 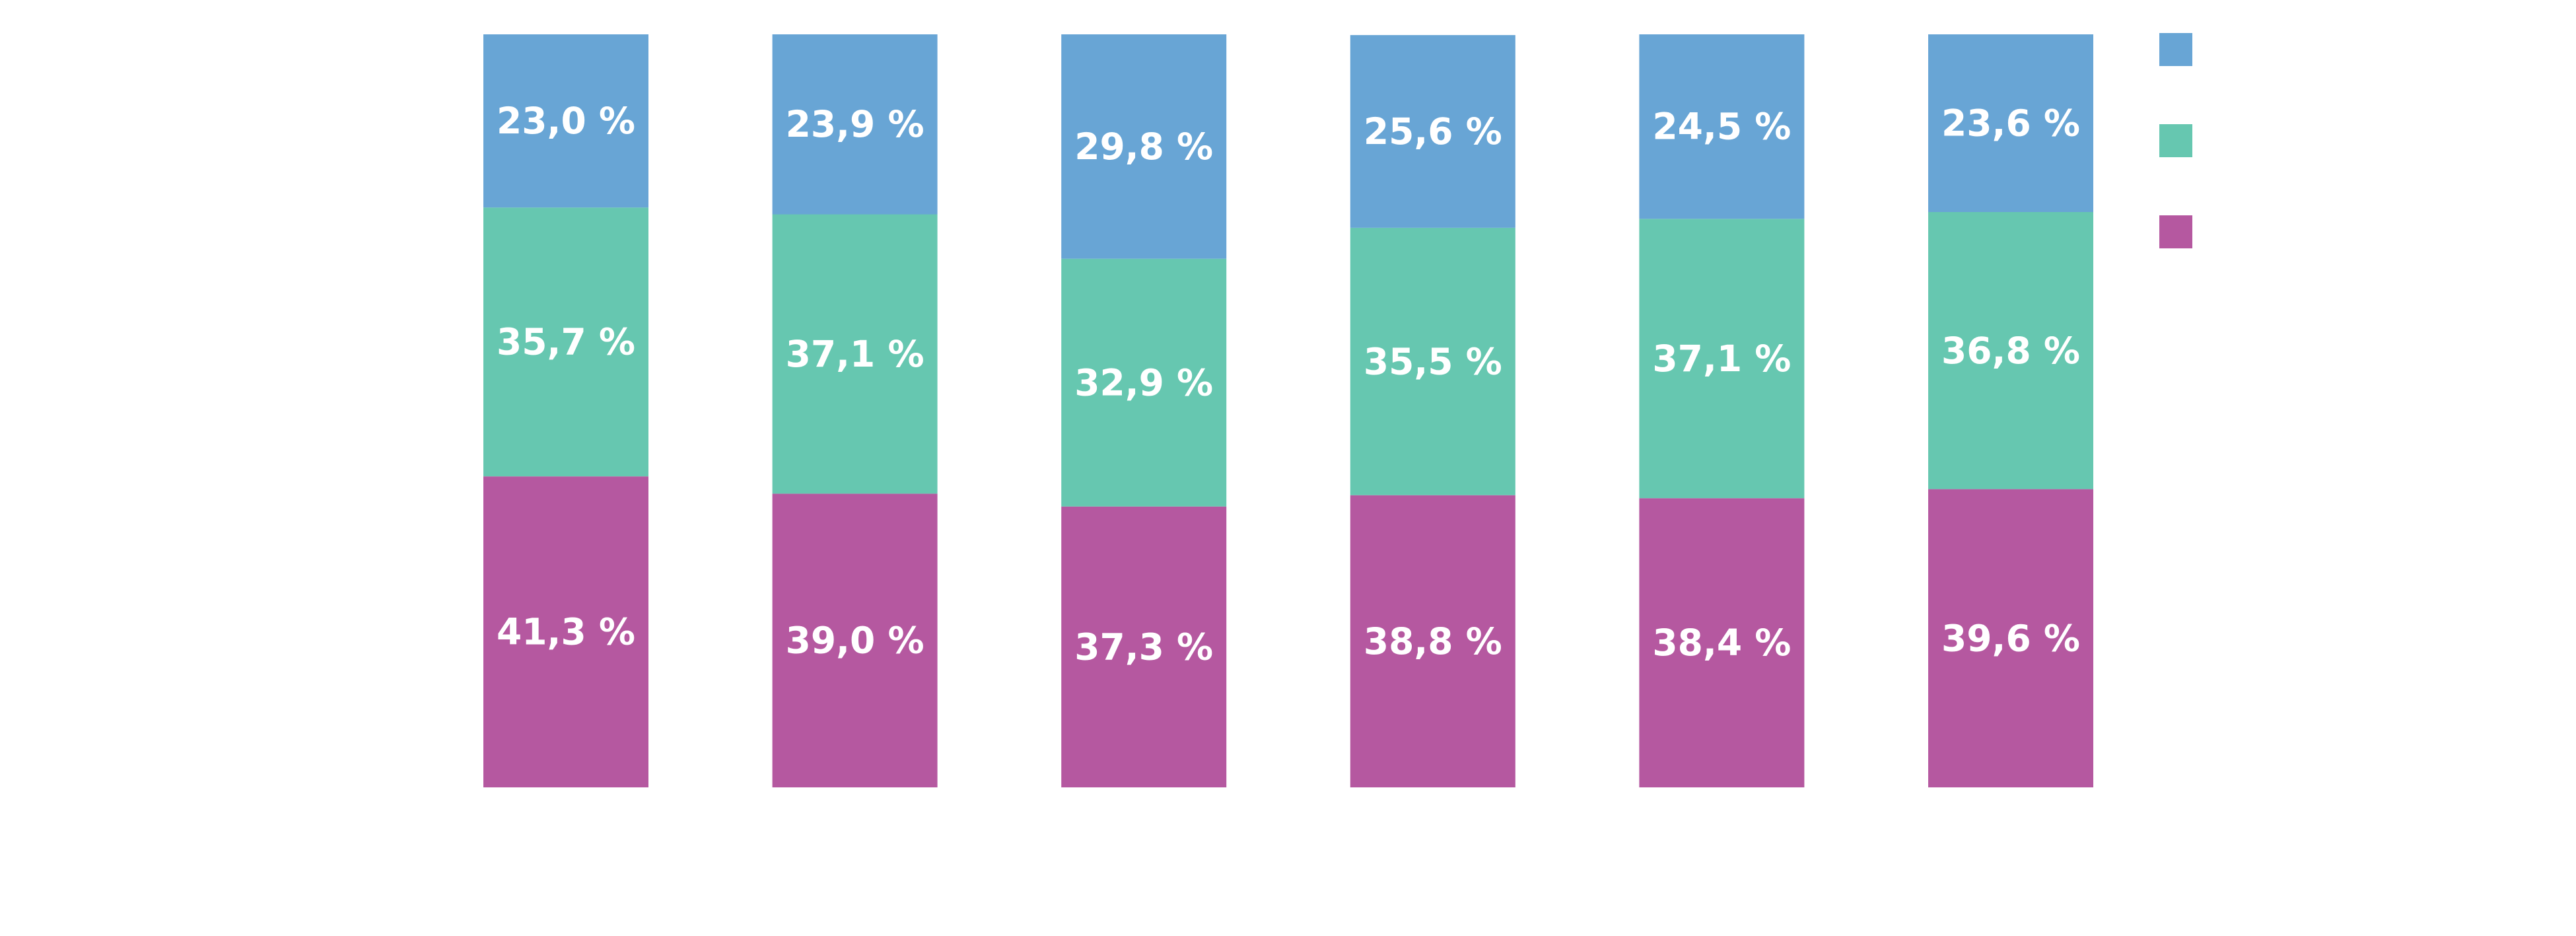 I want to click on data-label: 25,6 %, so click(x=1433, y=131).